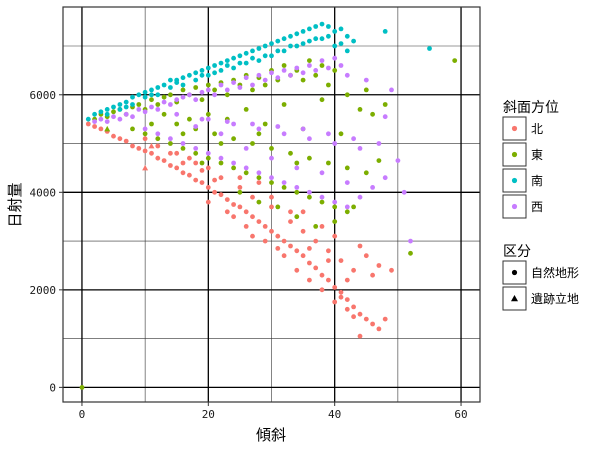  Describe the element at coordinates (334, 414) in the screenshot. I see `x-tick-label: 40` at that location.